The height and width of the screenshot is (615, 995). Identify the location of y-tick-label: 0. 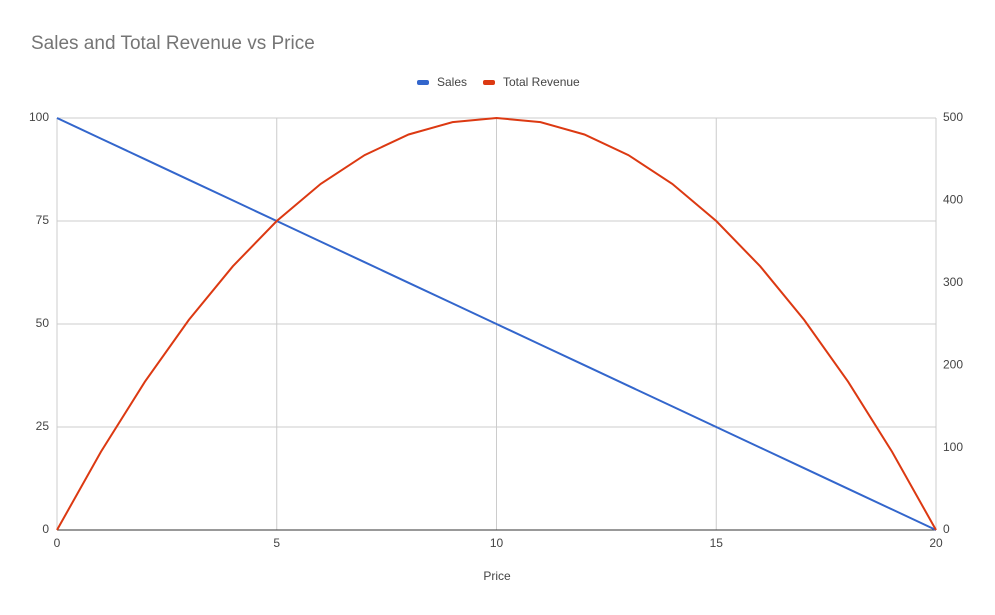
(45, 529).